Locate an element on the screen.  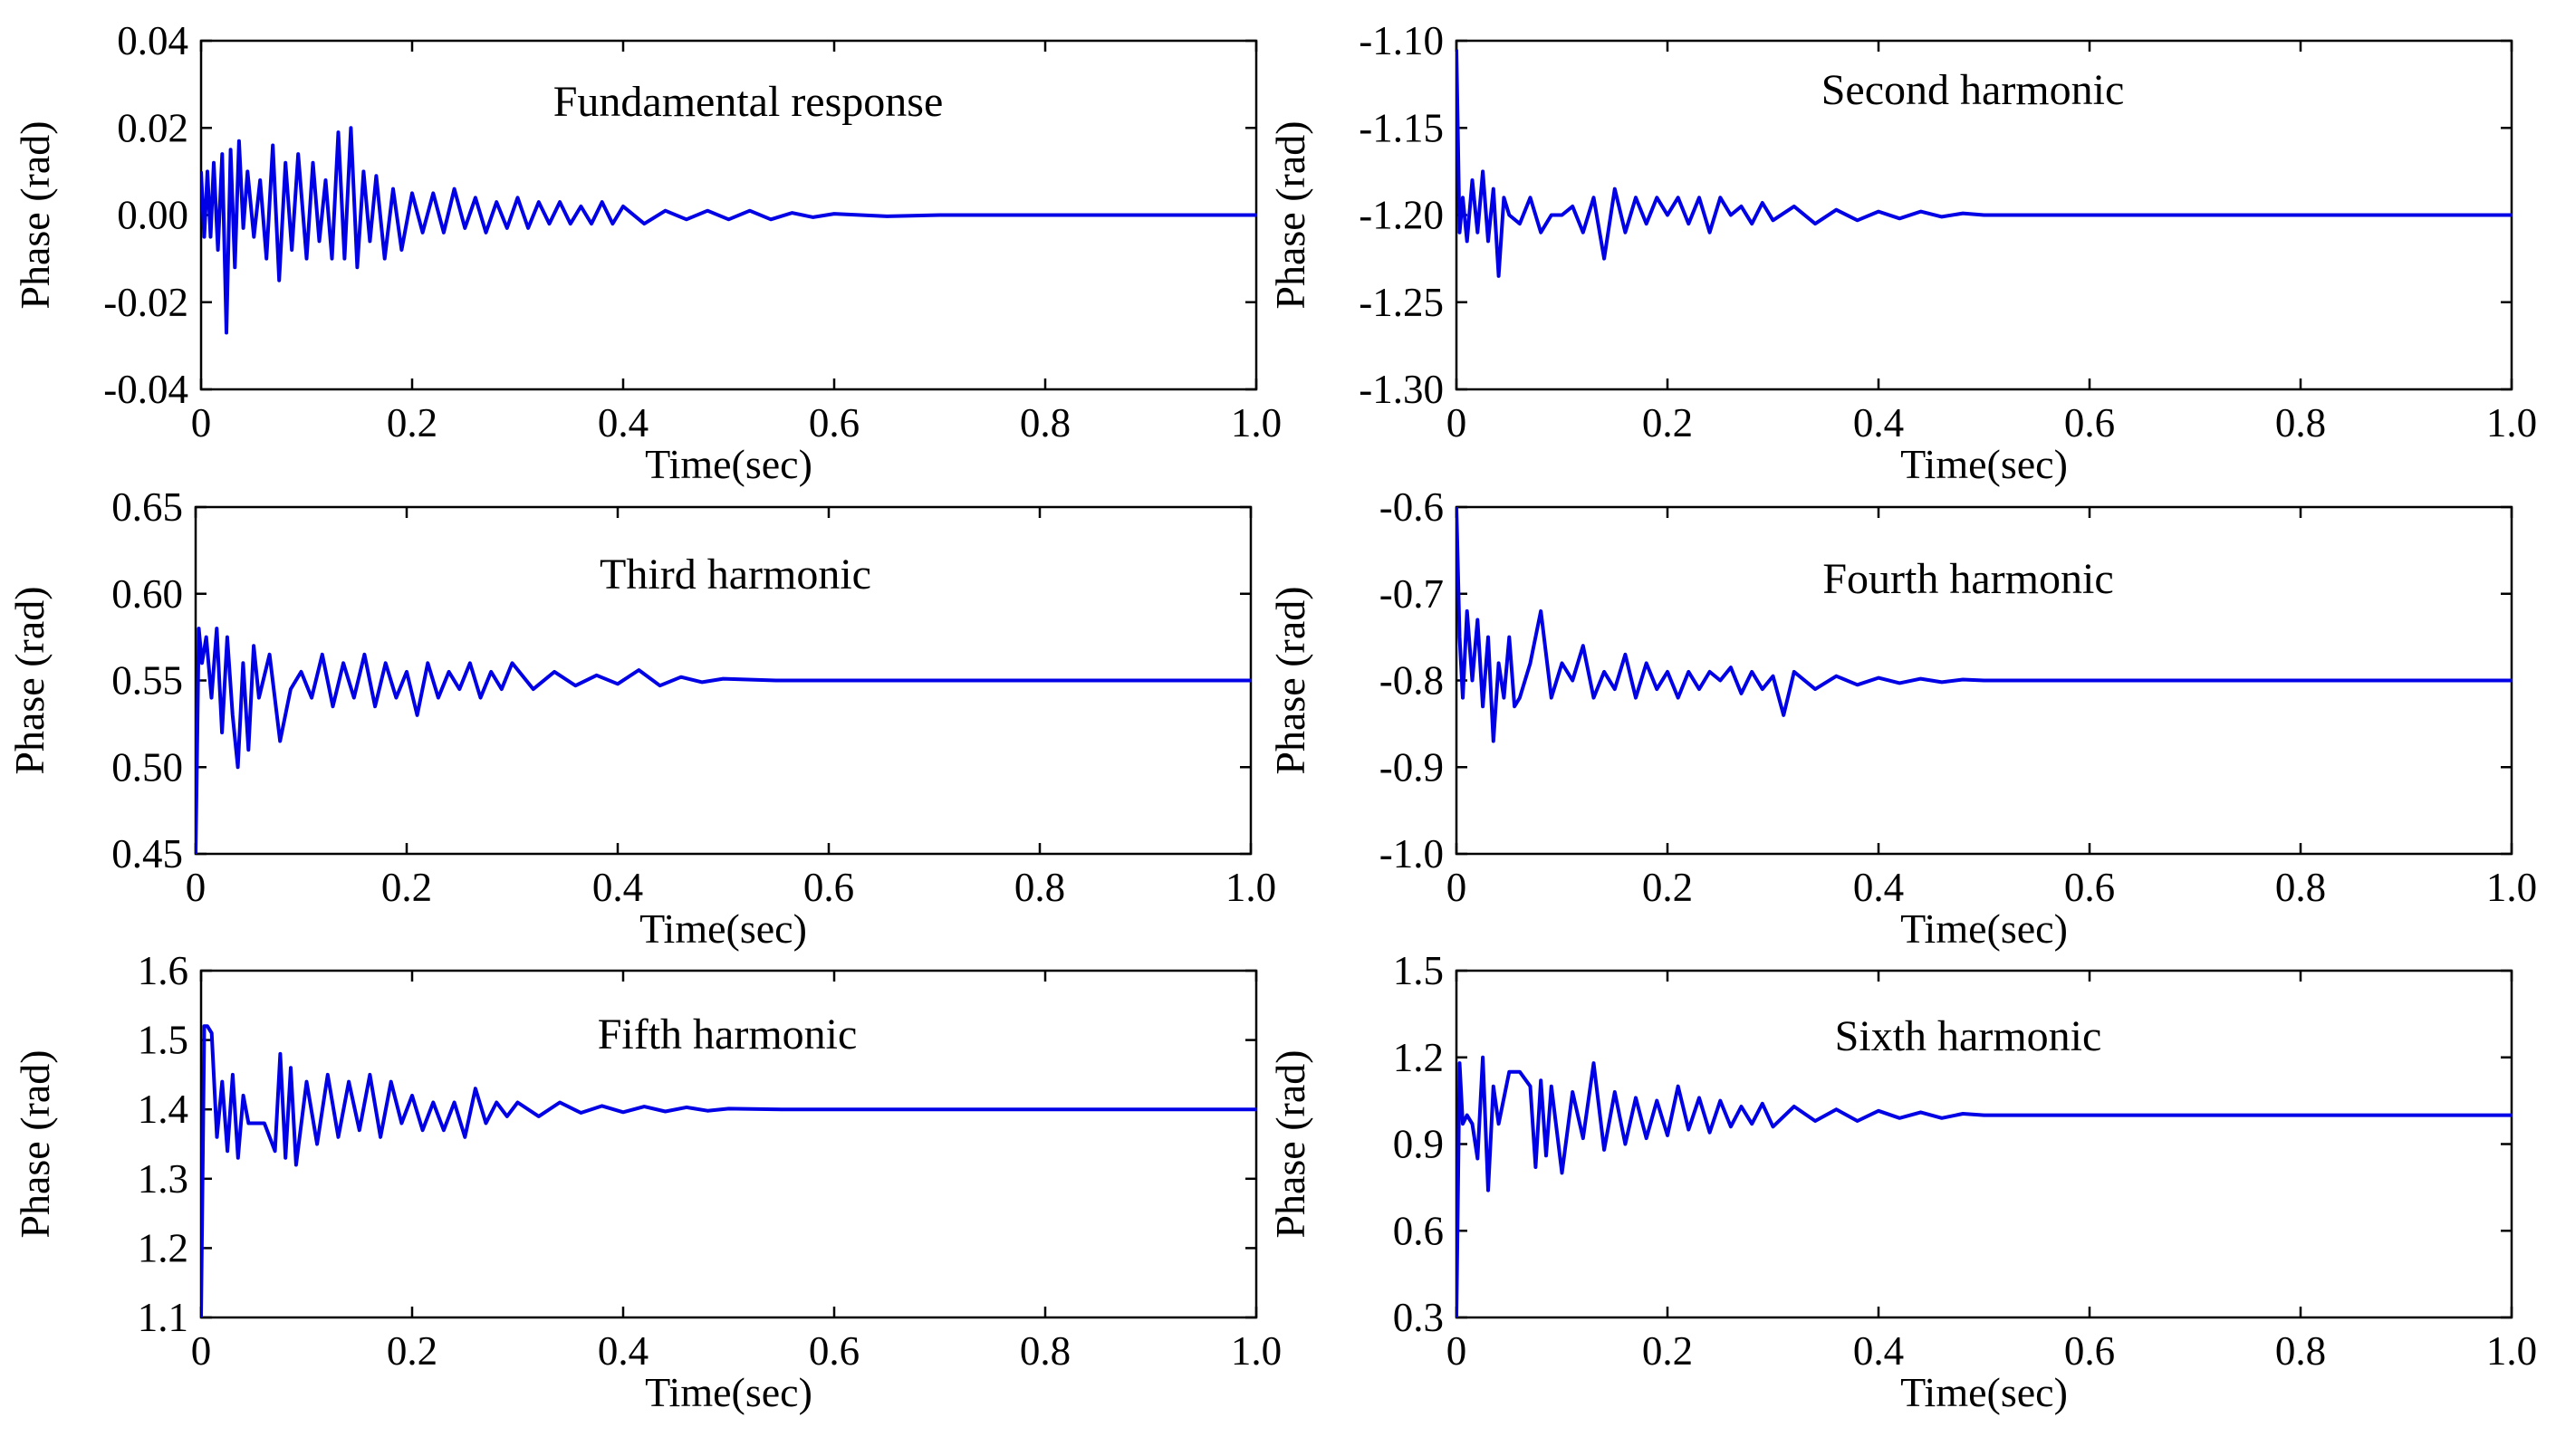
y-tick-label: -1.0 is located at coordinates (1411, 854).